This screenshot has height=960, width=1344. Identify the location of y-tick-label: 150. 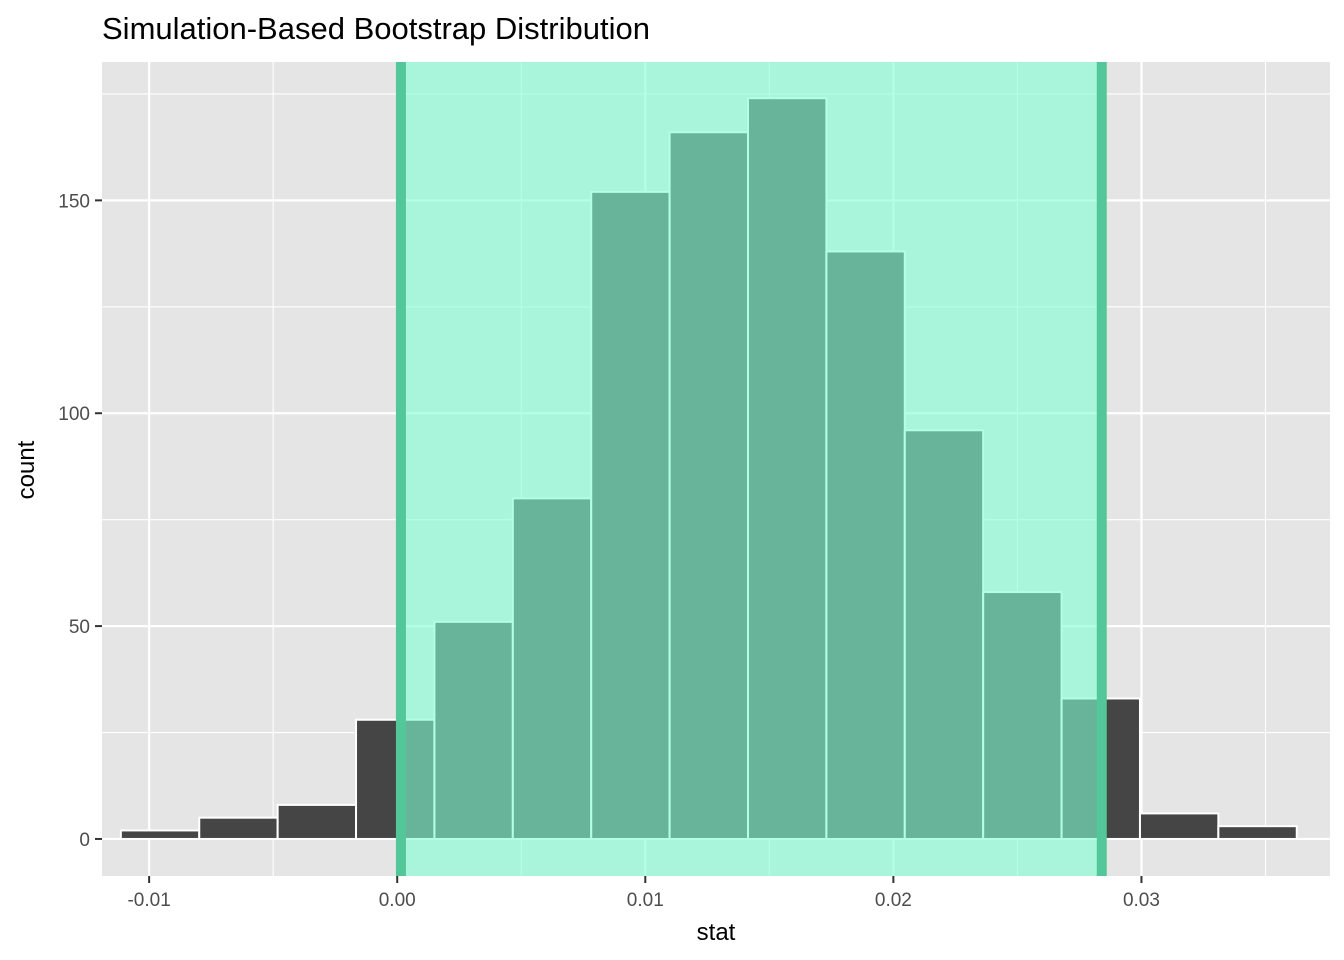
(74, 201).